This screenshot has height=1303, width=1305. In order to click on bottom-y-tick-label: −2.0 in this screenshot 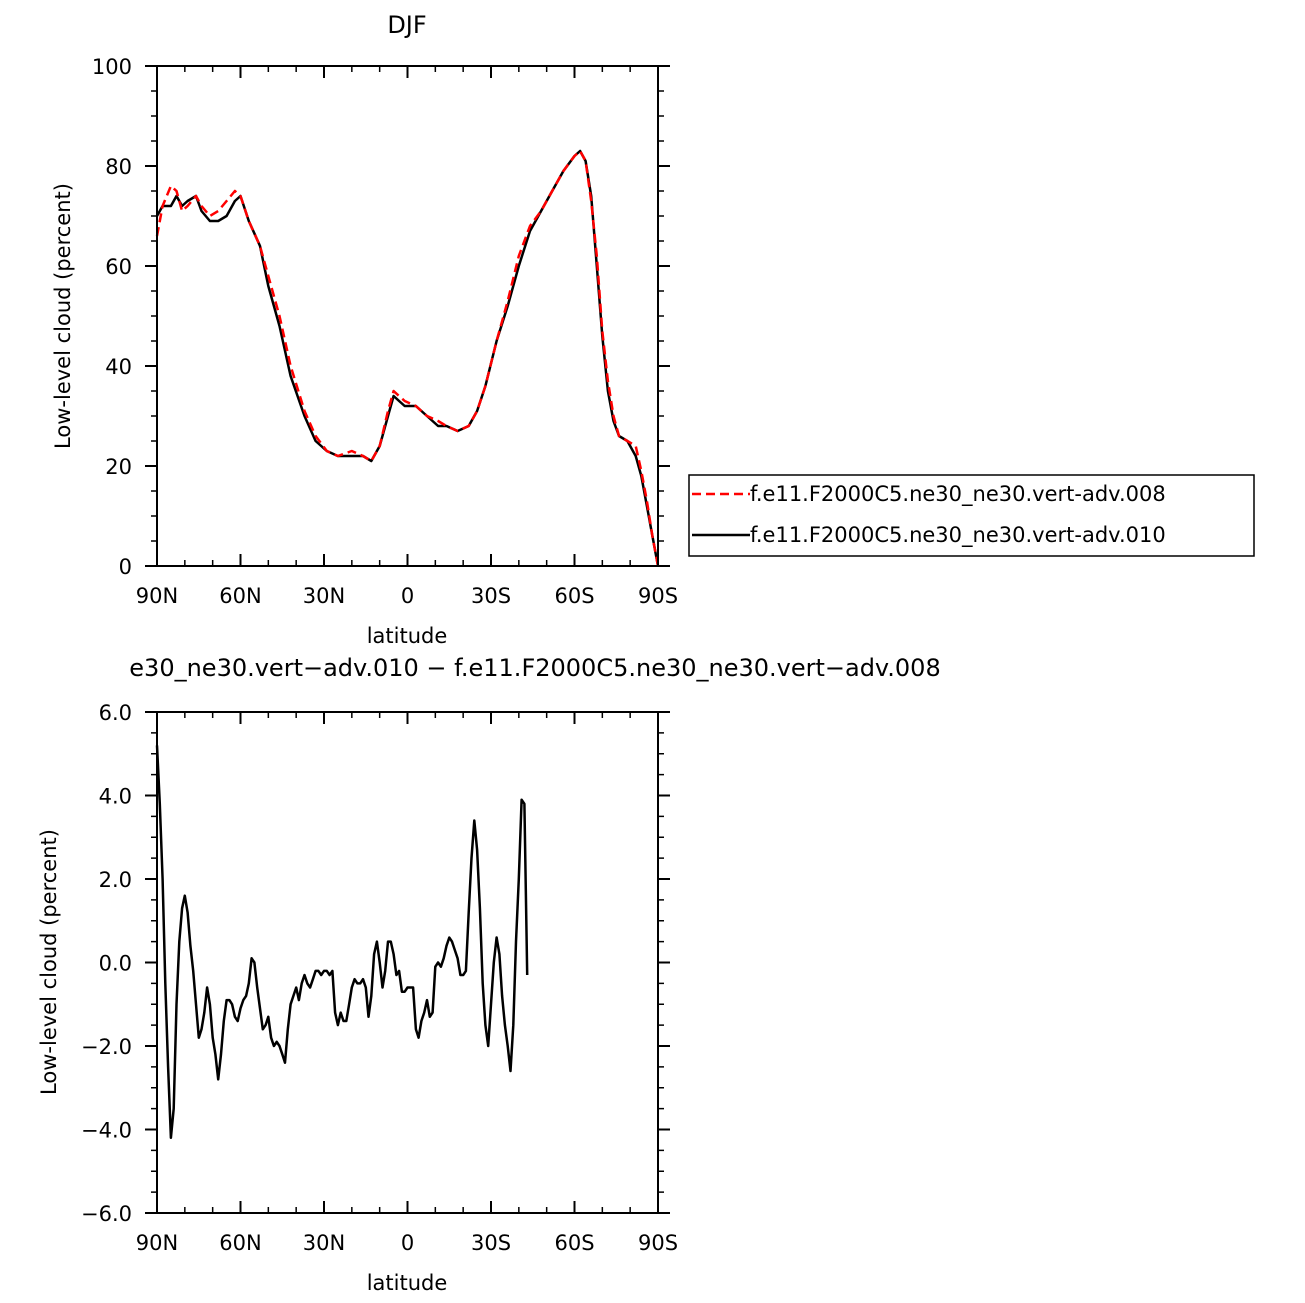, I will do `click(106, 1047)`.